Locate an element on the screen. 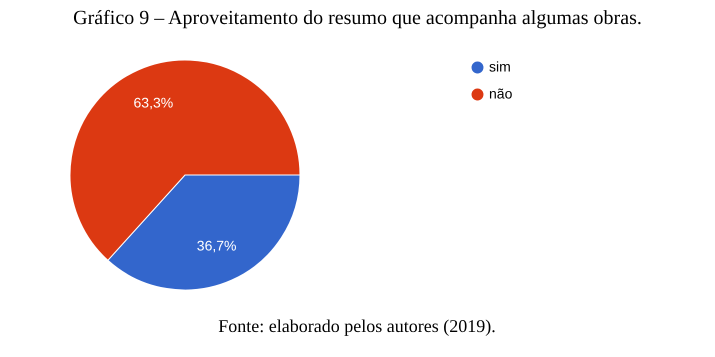 This screenshot has height=357, width=715. chart-title: Gráfico 9 – Aproveitamento do resumo que acompanha algumas obras. is located at coordinates (357, 18).